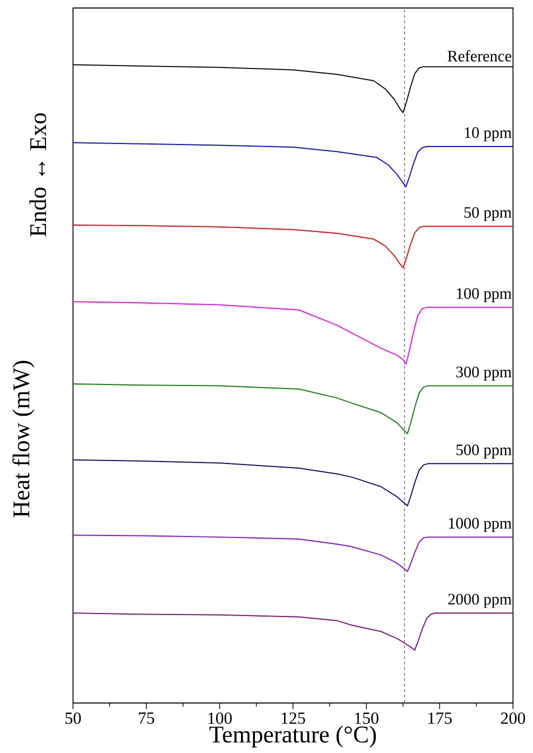 The width and height of the screenshot is (533, 753). What do you see at coordinates (146, 718) in the screenshot?
I see `x-tick-label: 75` at bounding box center [146, 718].